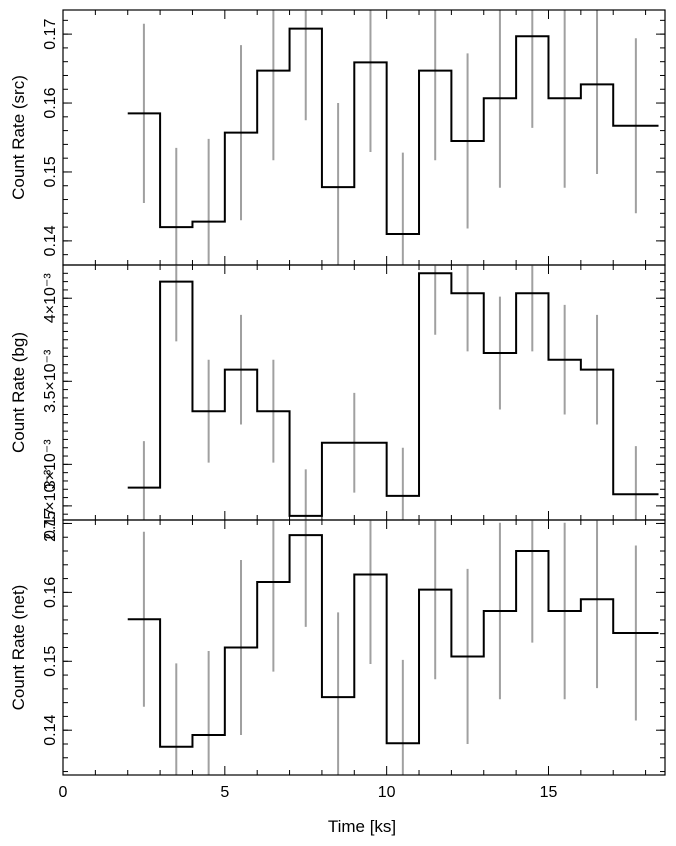  Describe the element at coordinates (50, 730) in the screenshot. I see `y-tick-label-net: 0.14` at that location.